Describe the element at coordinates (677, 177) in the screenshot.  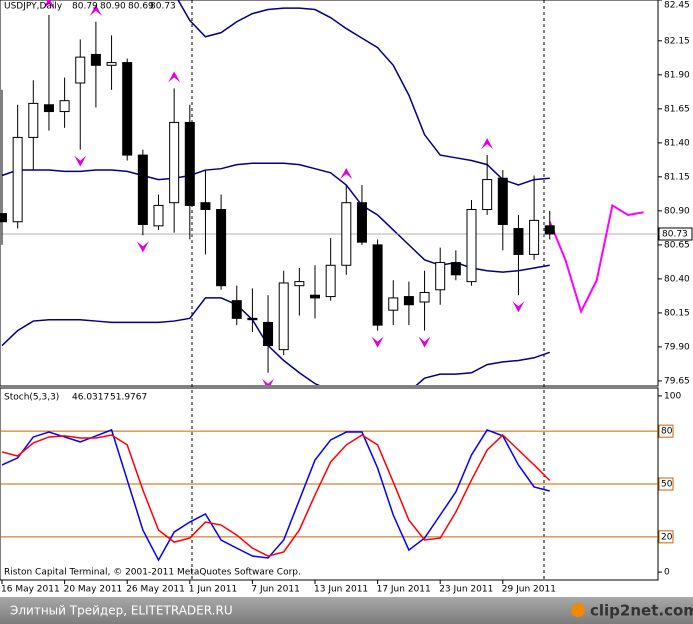
I see `y-tick-label: 81.15` at that location.